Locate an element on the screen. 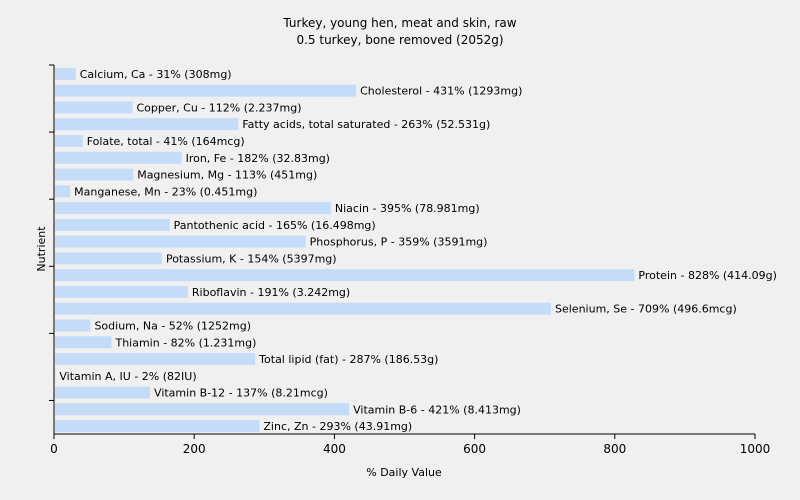  bar-label: Selenium, Se - 709% (496.6mcg) is located at coordinates (646, 309).